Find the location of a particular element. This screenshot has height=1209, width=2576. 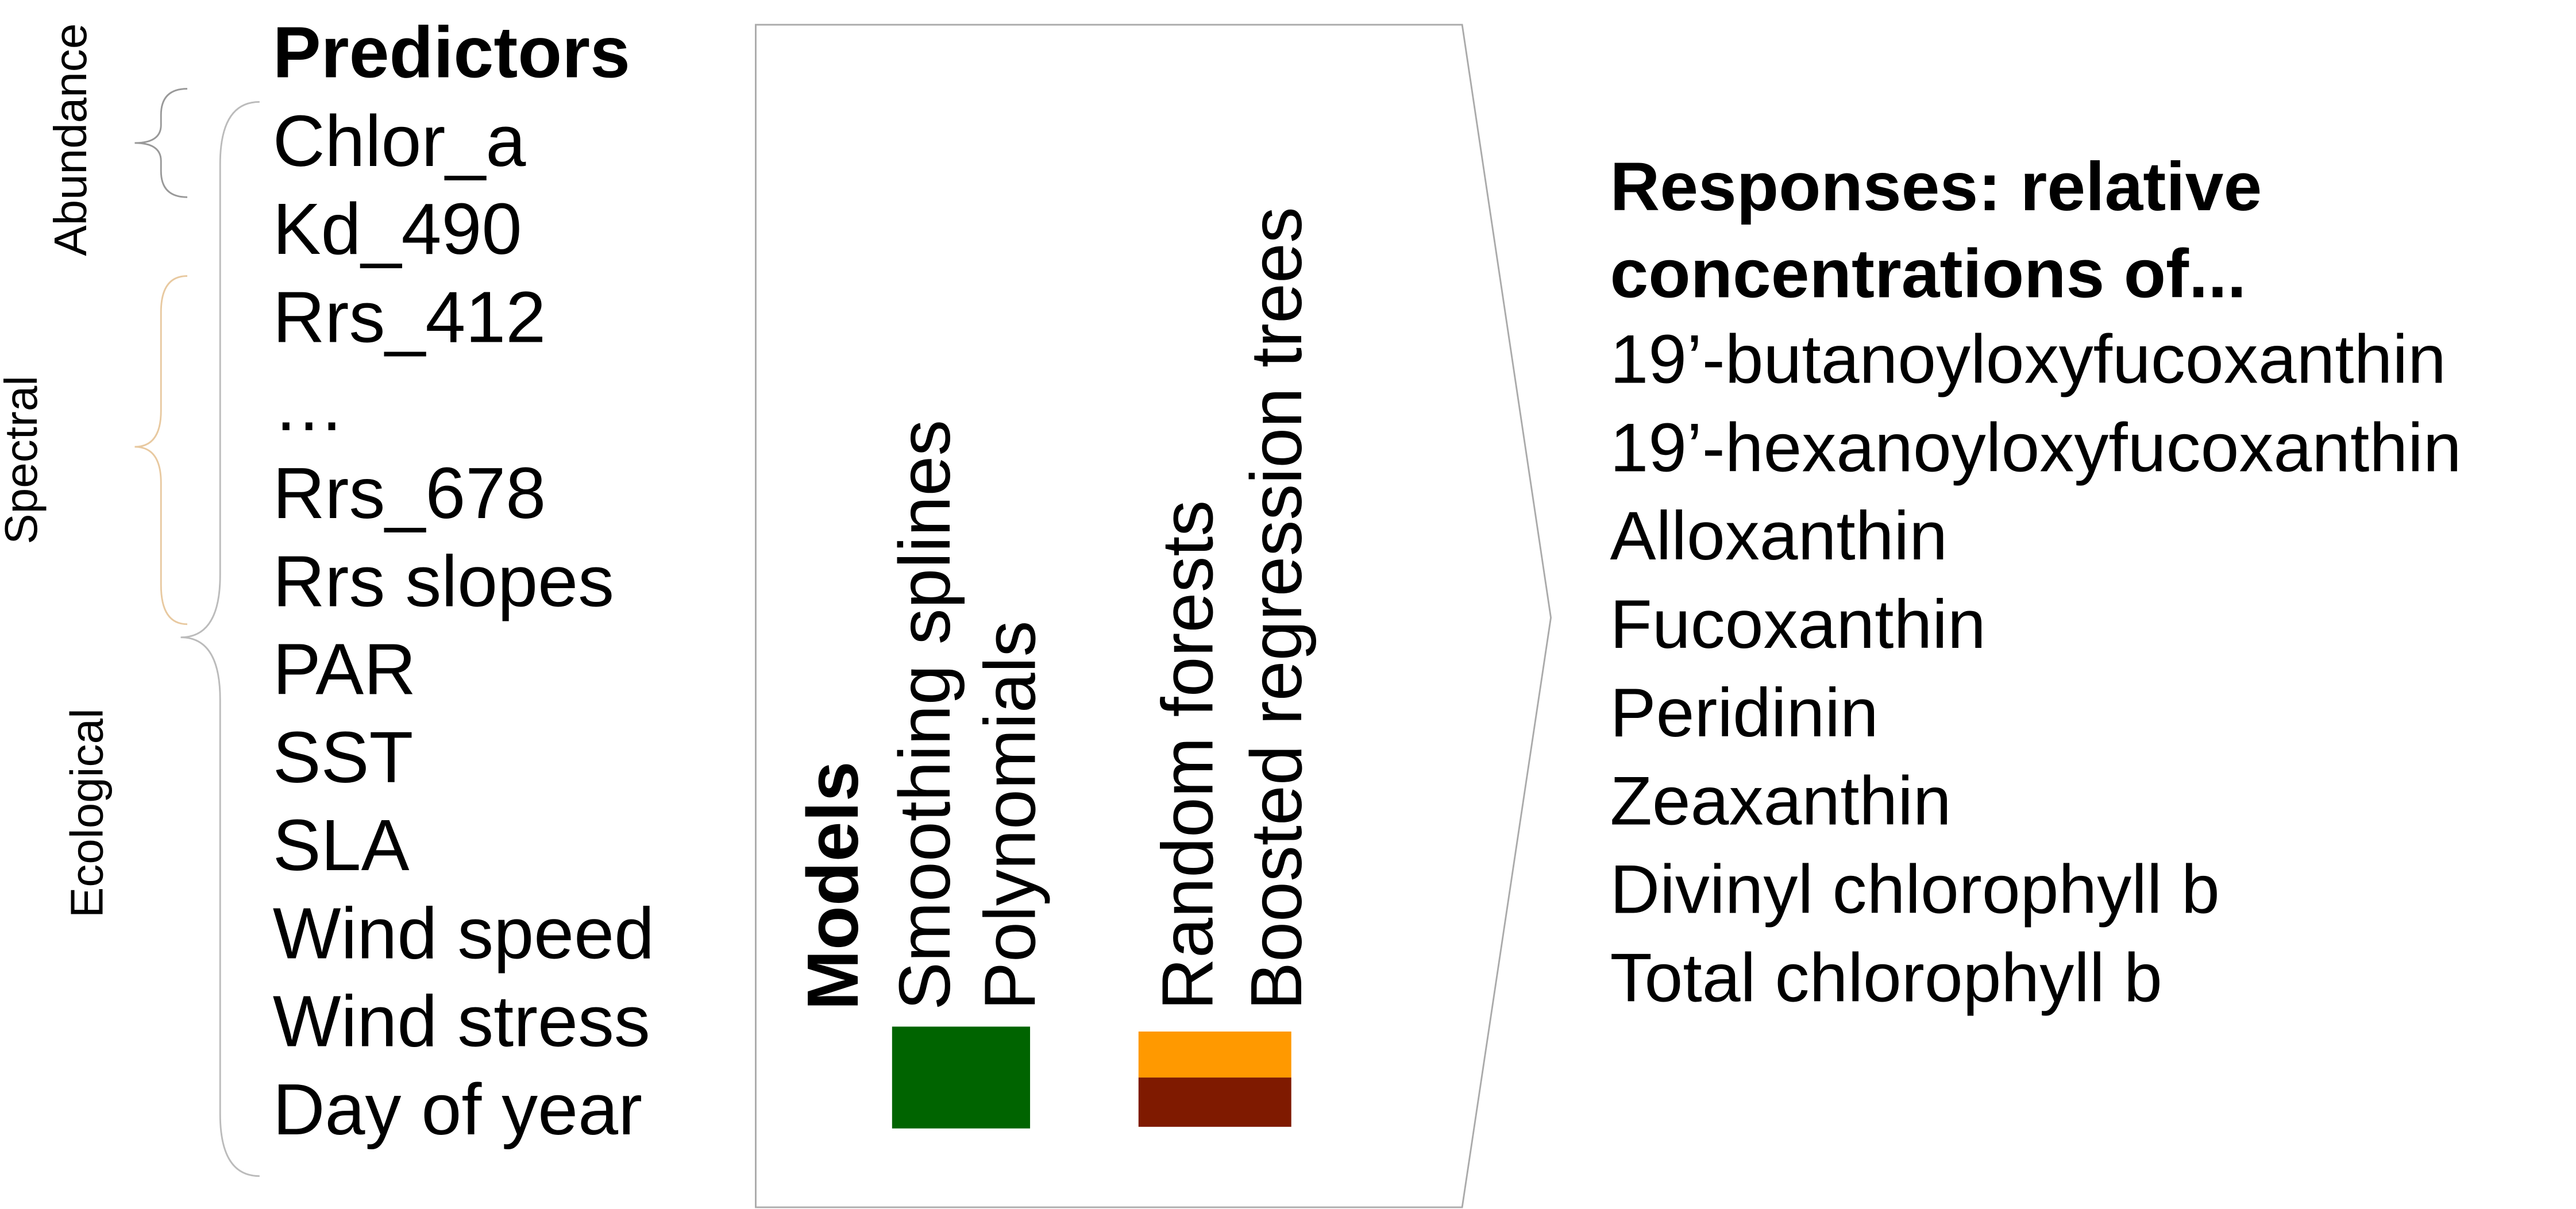

predictor: Kd_490 is located at coordinates (397, 228).